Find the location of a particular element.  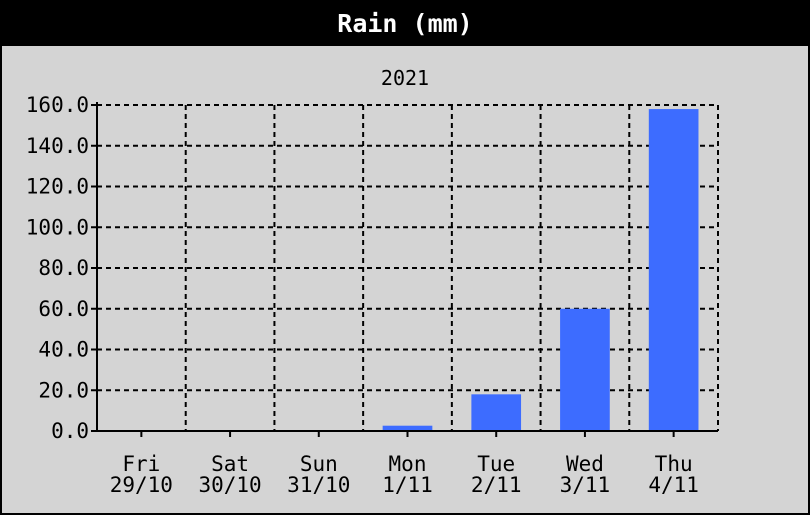

x-tick-label-day: Sun is located at coordinates (319, 464).